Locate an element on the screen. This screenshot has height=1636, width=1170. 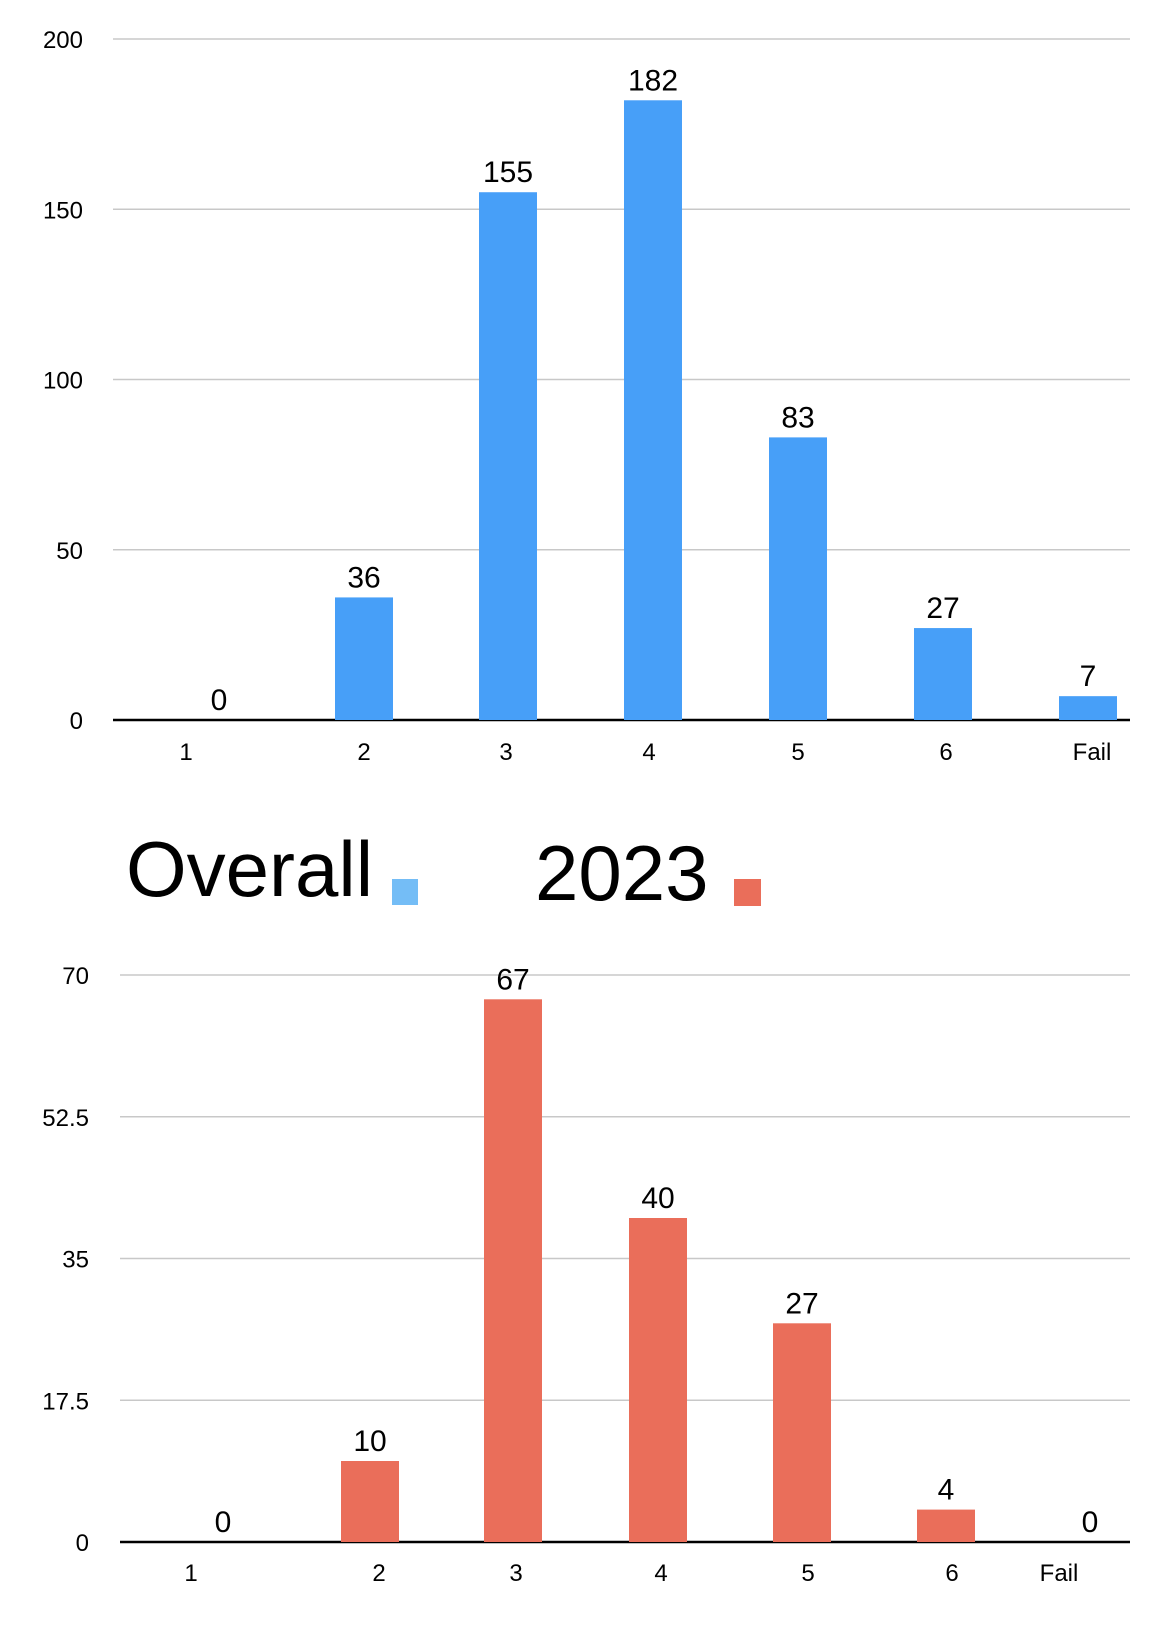
y-tick-label: 17.5 is located at coordinates (65, 1401).